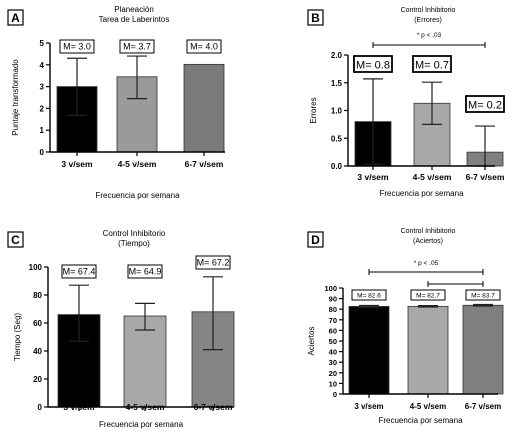  Describe the element at coordinates (42, 108) in the screenshot. I see `y-tick-label: 2` at that location.